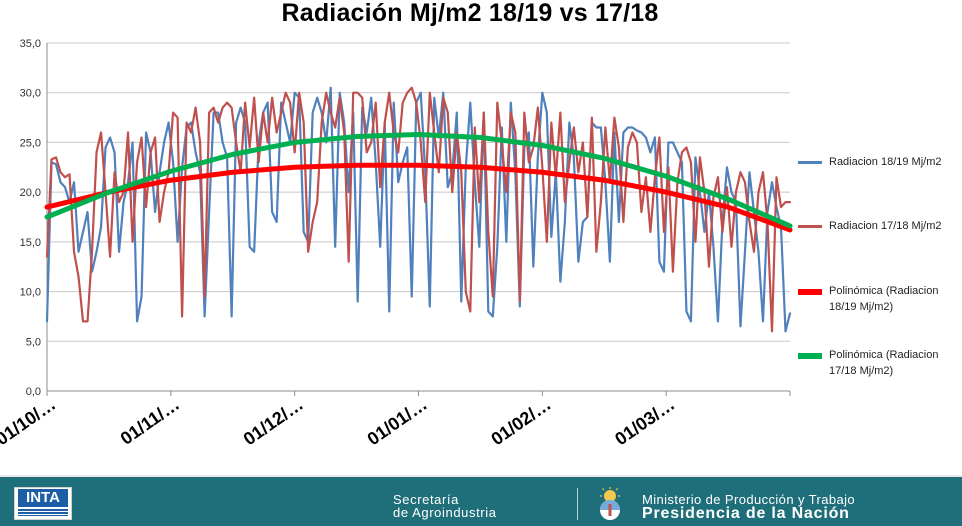 Image resolution: width=962 pixels, height=526 pixels. What do you see at coordinates (30, 193) in the screenshot?
I see `y-tick-label: 20,0` at bounding box center [30, 193].